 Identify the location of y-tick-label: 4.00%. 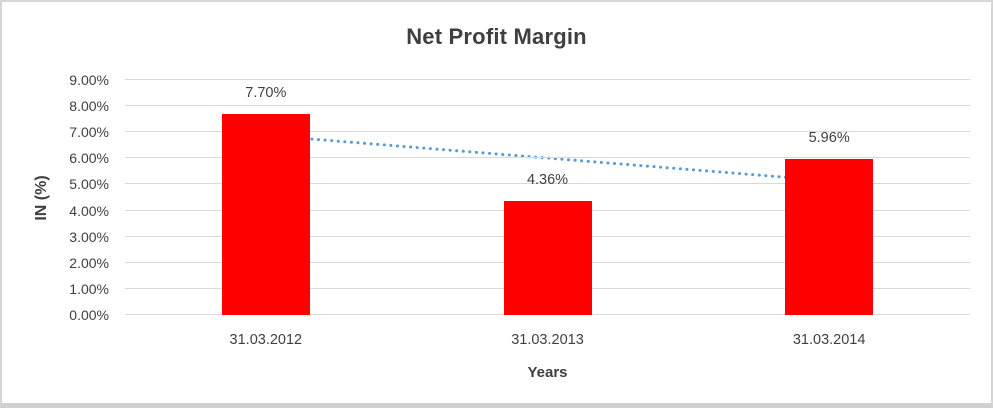
(89, 210).